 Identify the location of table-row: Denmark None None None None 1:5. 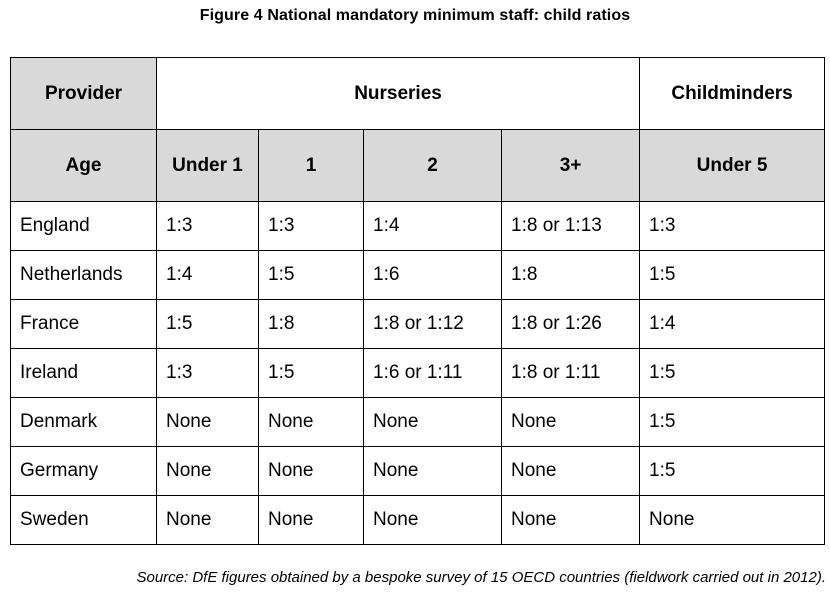
(418, 422).